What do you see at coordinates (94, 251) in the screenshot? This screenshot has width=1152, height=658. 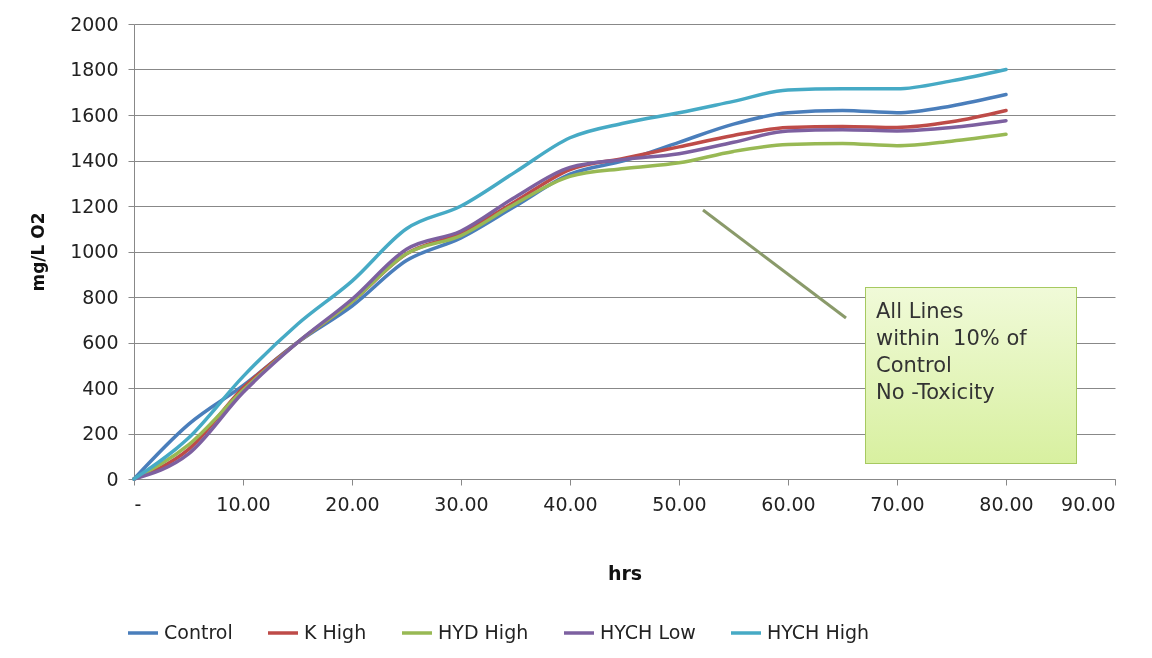 I see `y-tick-label: 1000` at bounding box center [94, 251].